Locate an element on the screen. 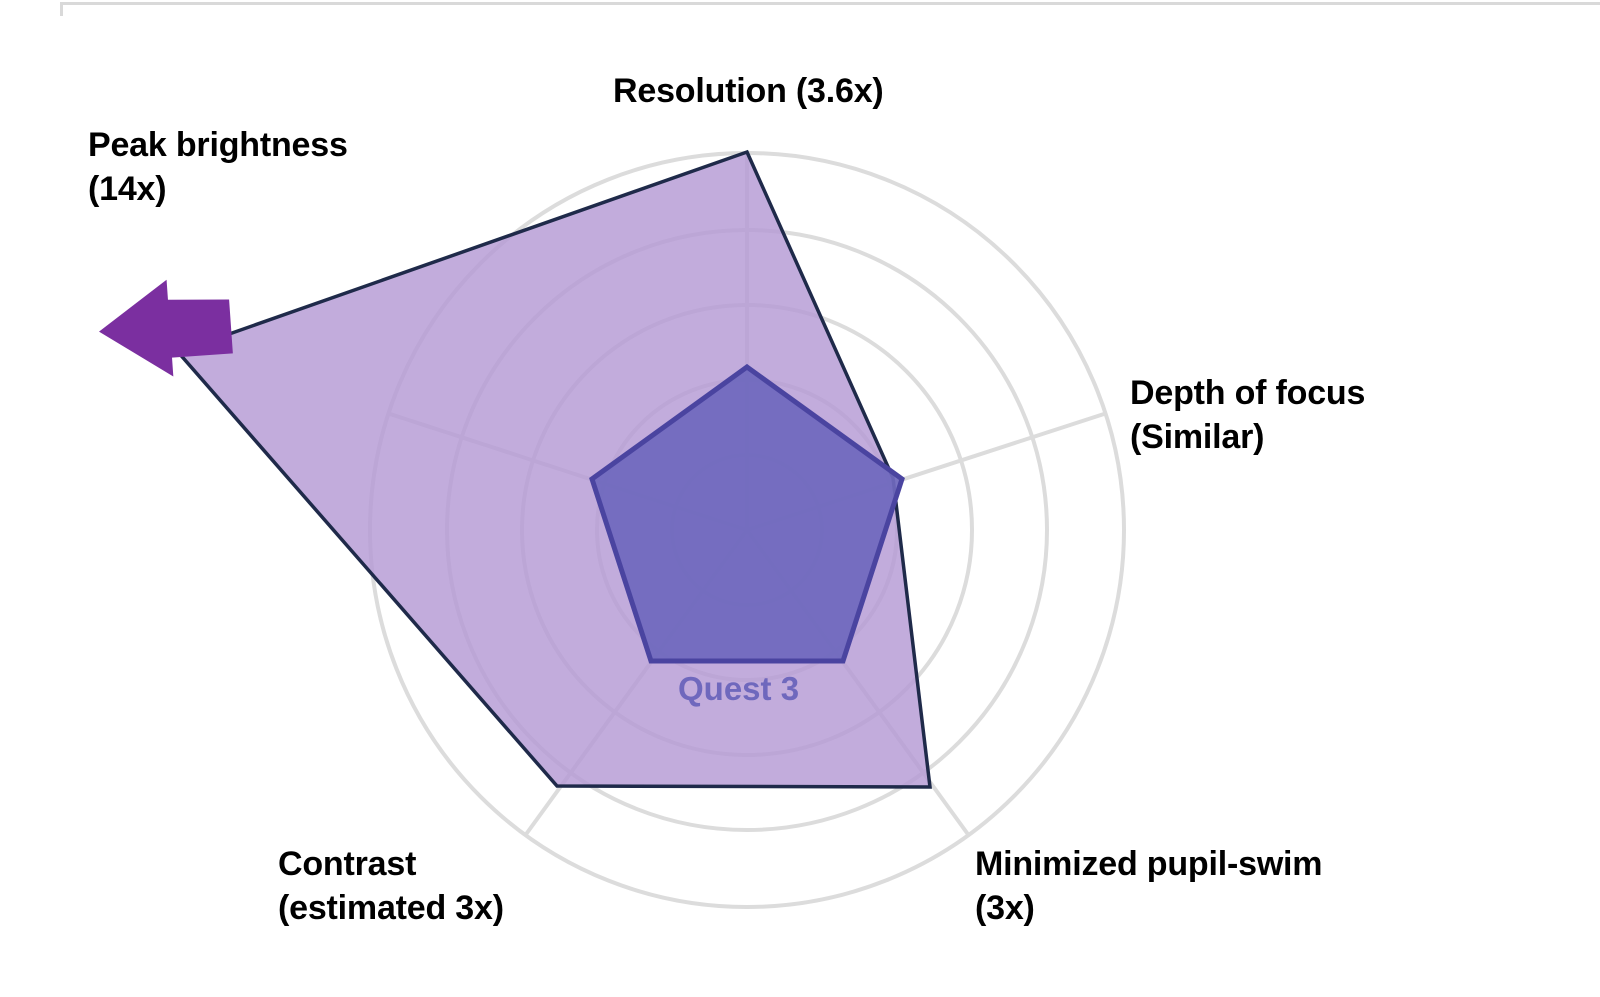  axis-label-depth-of-focus-line2: (Similar) is located at coordinates (1197, 436).